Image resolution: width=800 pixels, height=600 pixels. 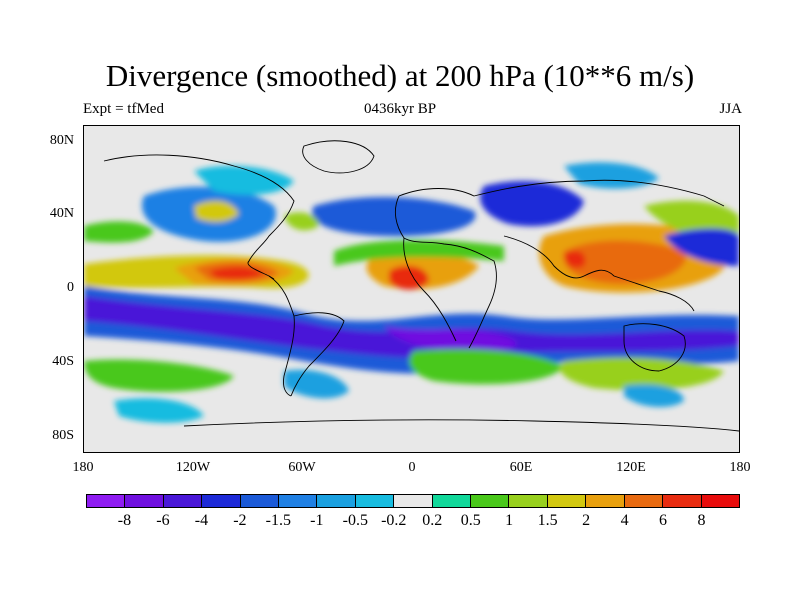 What do you see at coordinates (624, 520) in the screenshot?
I see `colorbar-label: 4` at bounding box center [624, 520].